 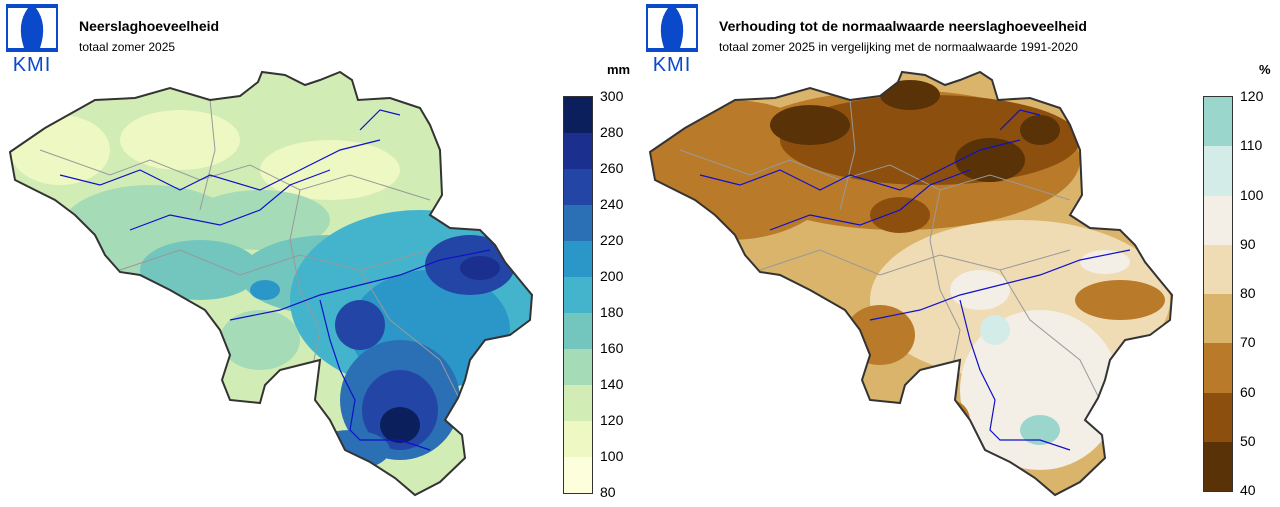 I want to click on legend-tick-label: 200, so click(x=612, y=276).